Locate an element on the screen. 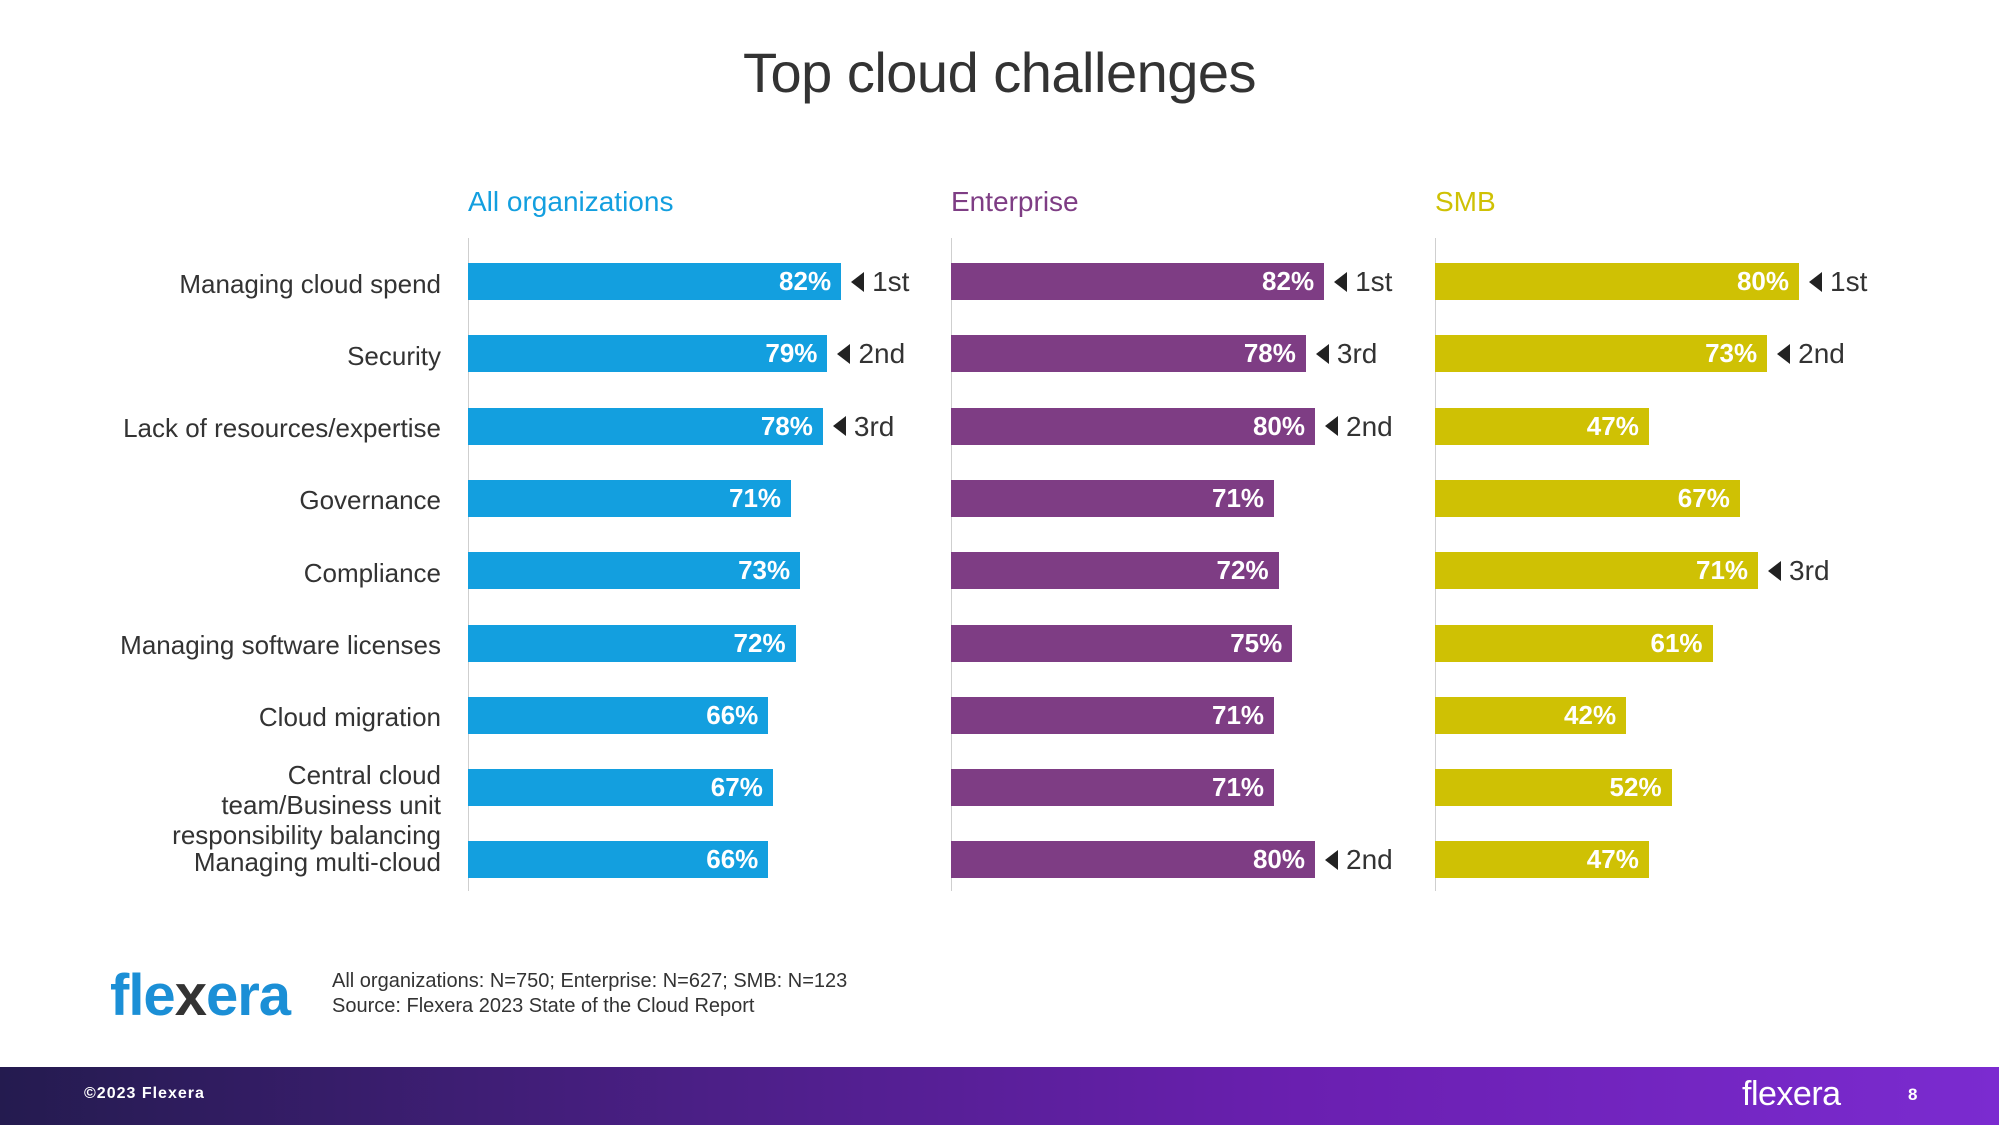 The height and width of the screenshot is (1125, 1999). bar: 52% is located at coordinates (1553, 788).